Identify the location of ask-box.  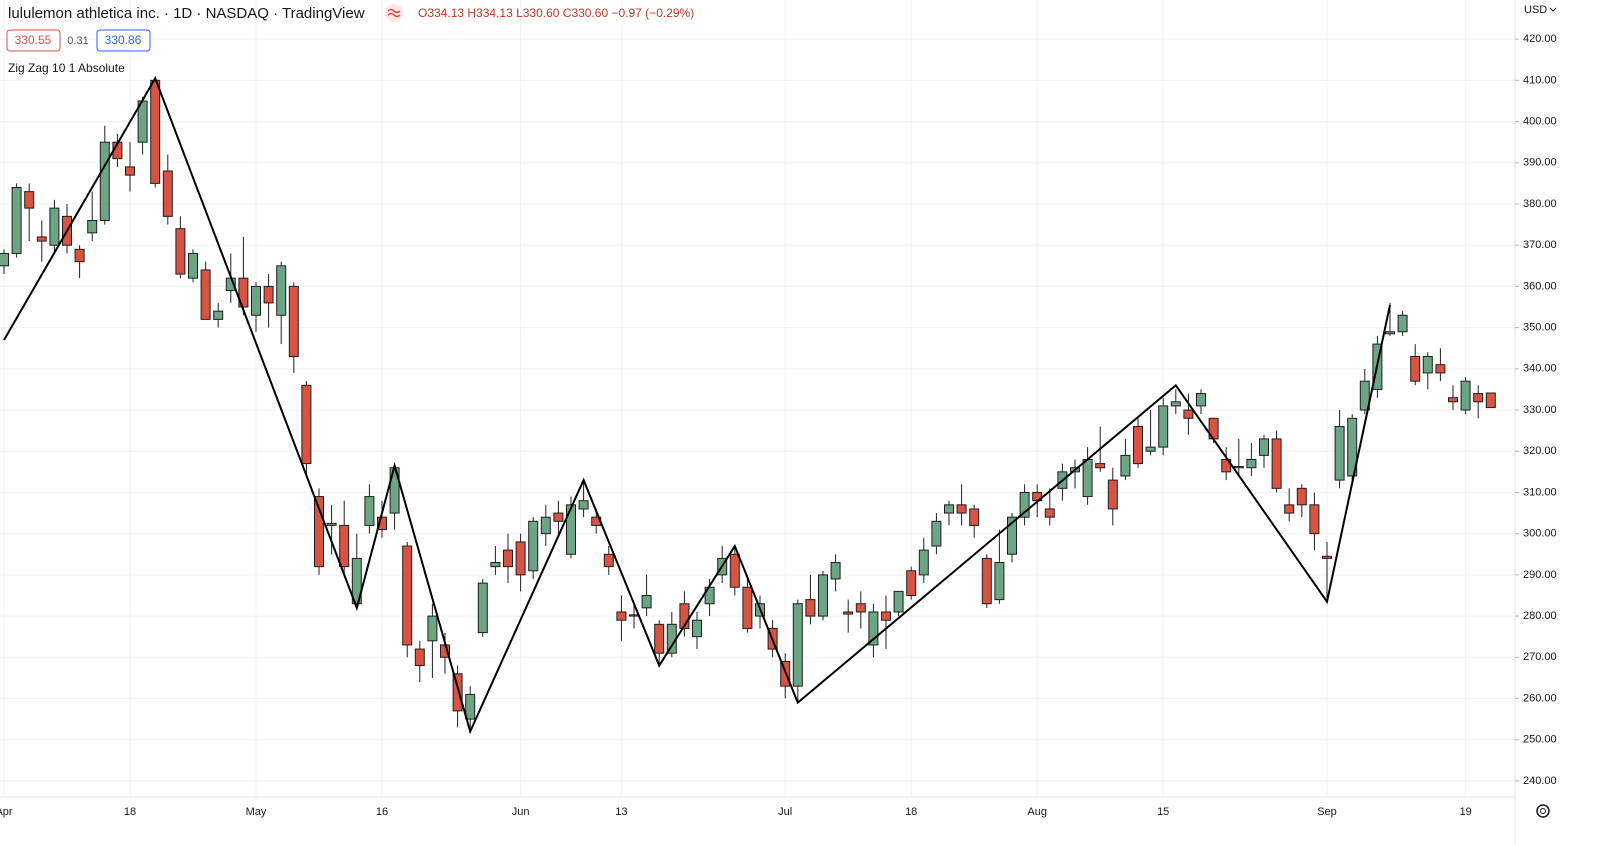
(123, 40).